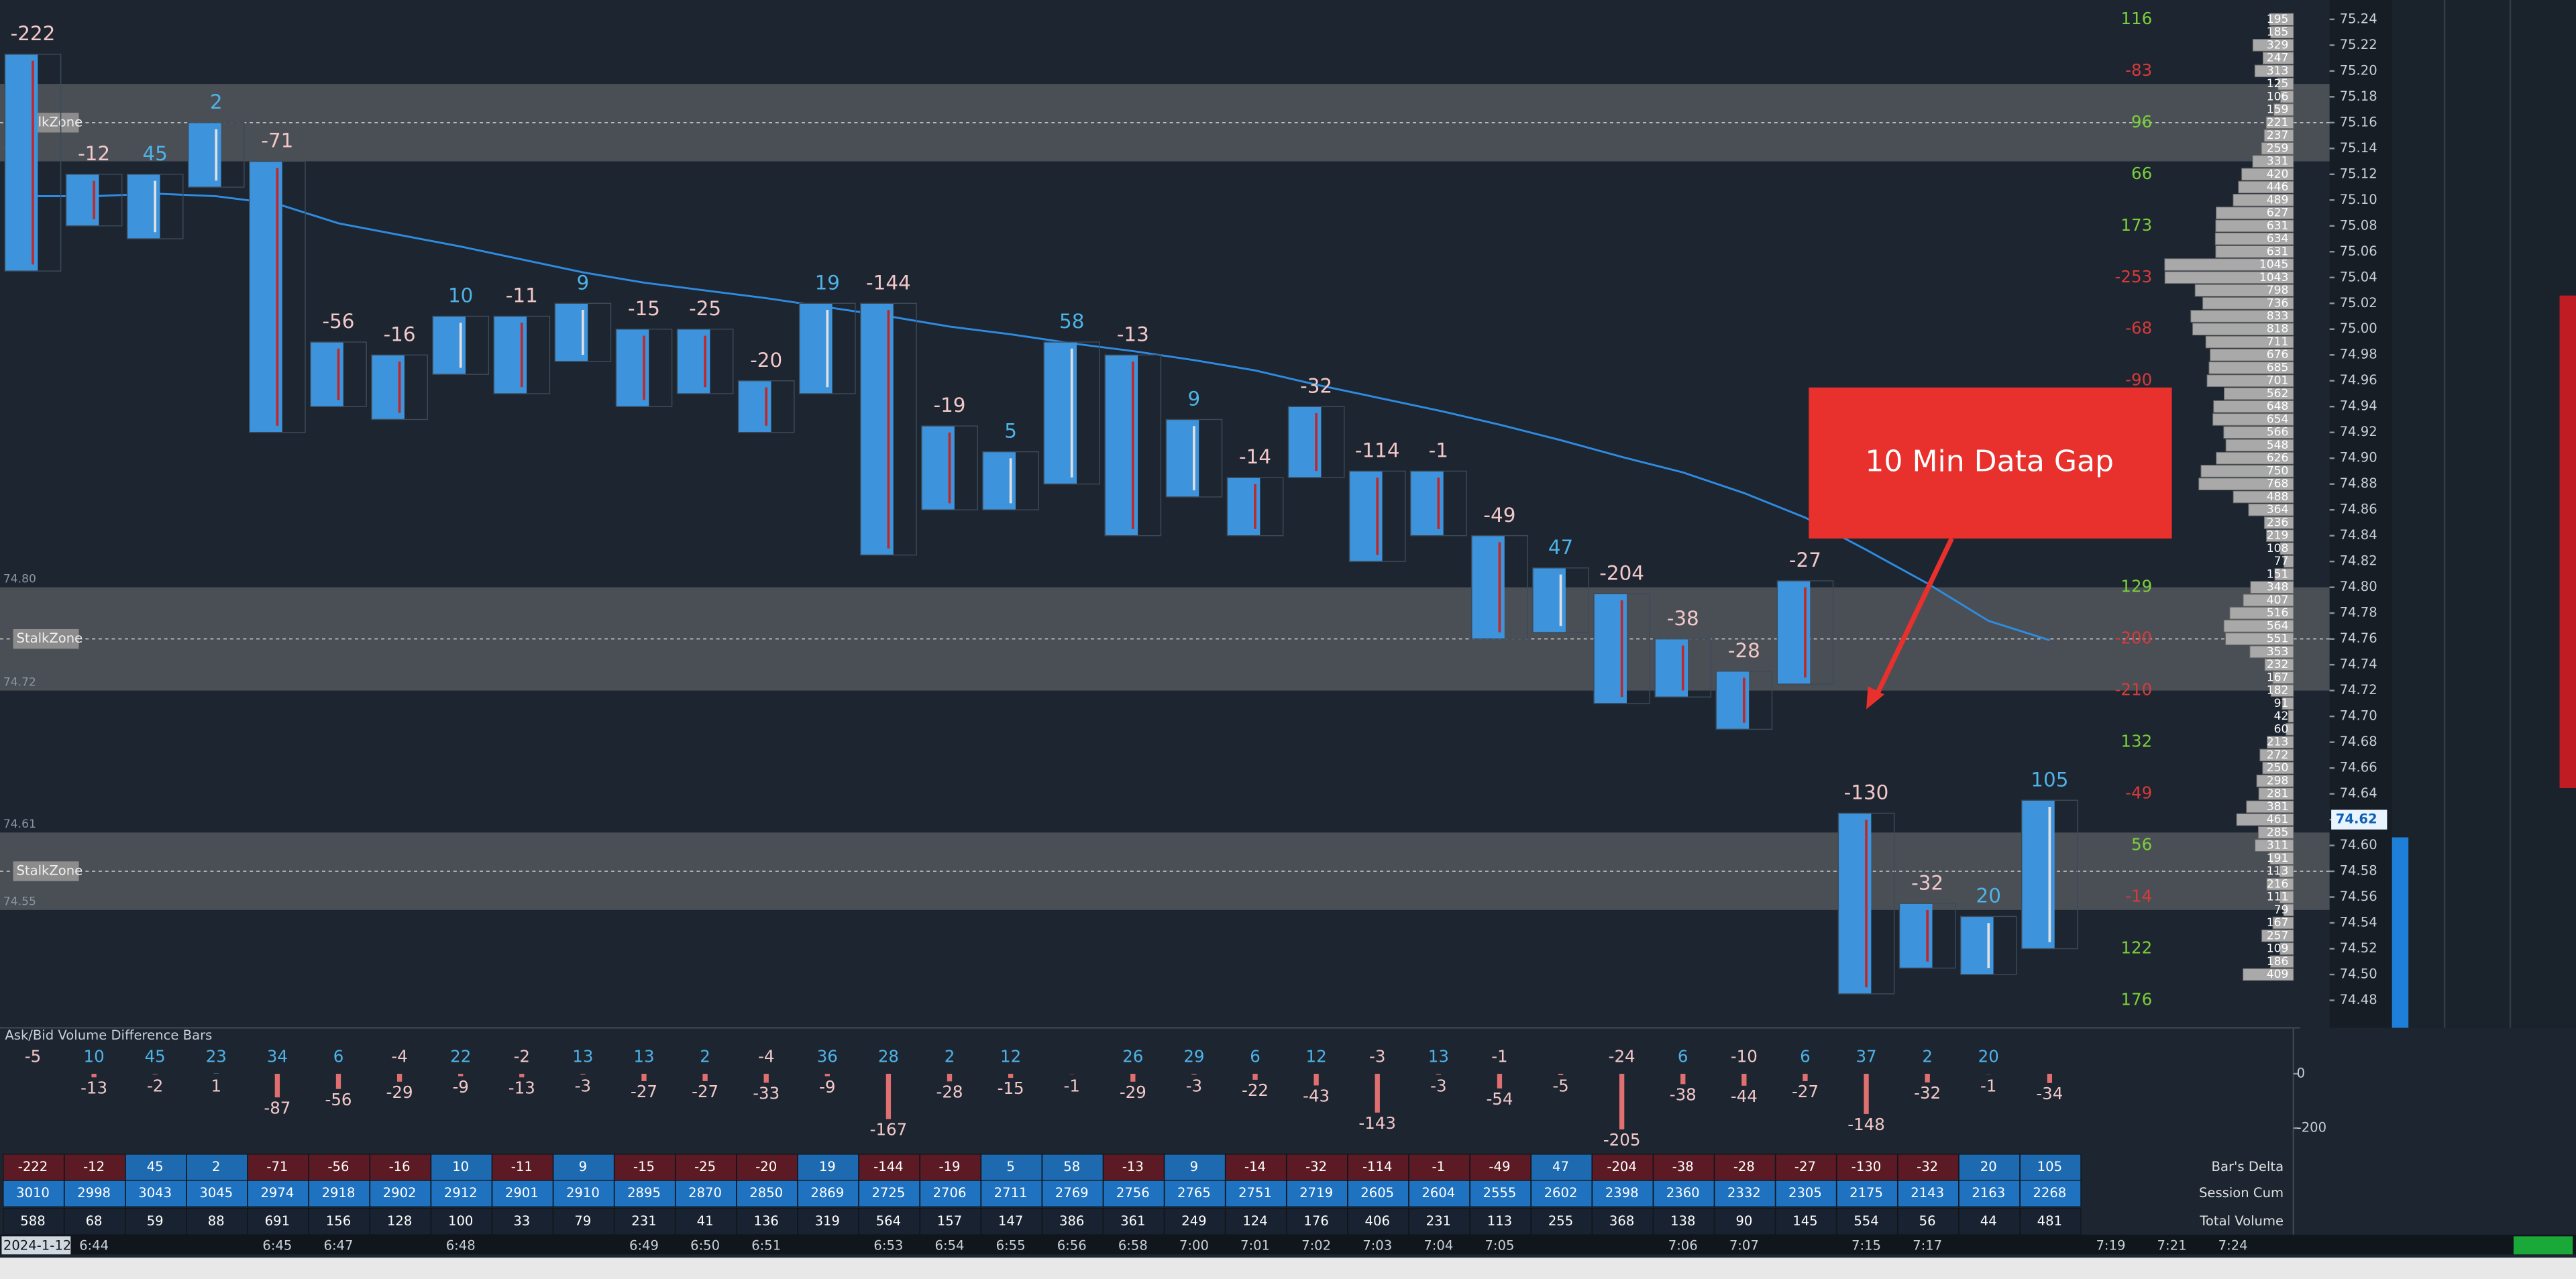 The width and height of the screenshot is (2576, 1279). What do you see at coordinates (2358, 974) in the screenshot?
I see `price-tick-label: 74.50` at bounding box center [2358, 974].